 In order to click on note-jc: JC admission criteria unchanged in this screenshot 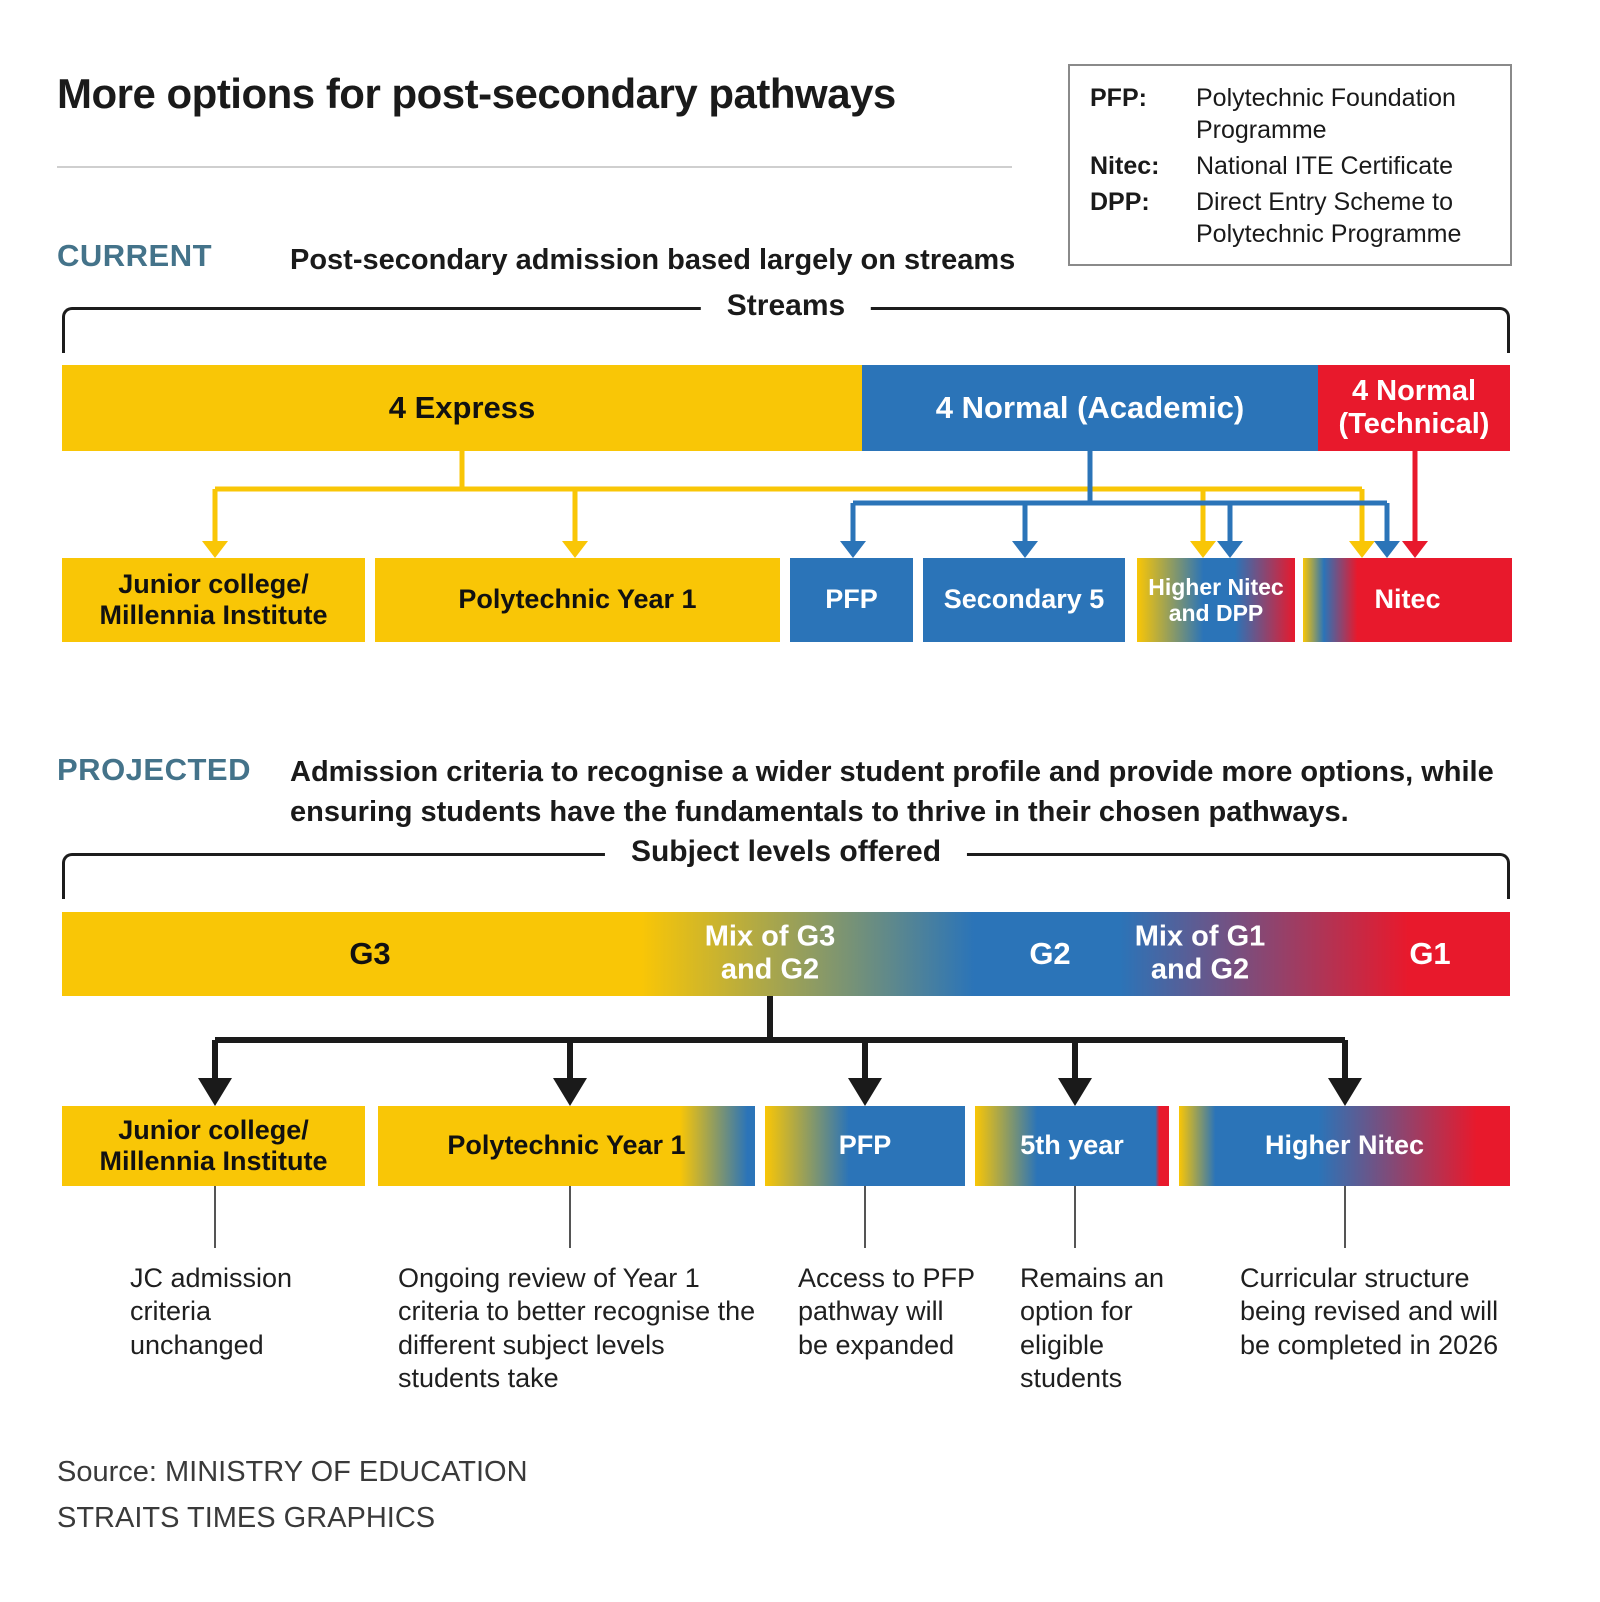, I will do `click(211, 1311)`.